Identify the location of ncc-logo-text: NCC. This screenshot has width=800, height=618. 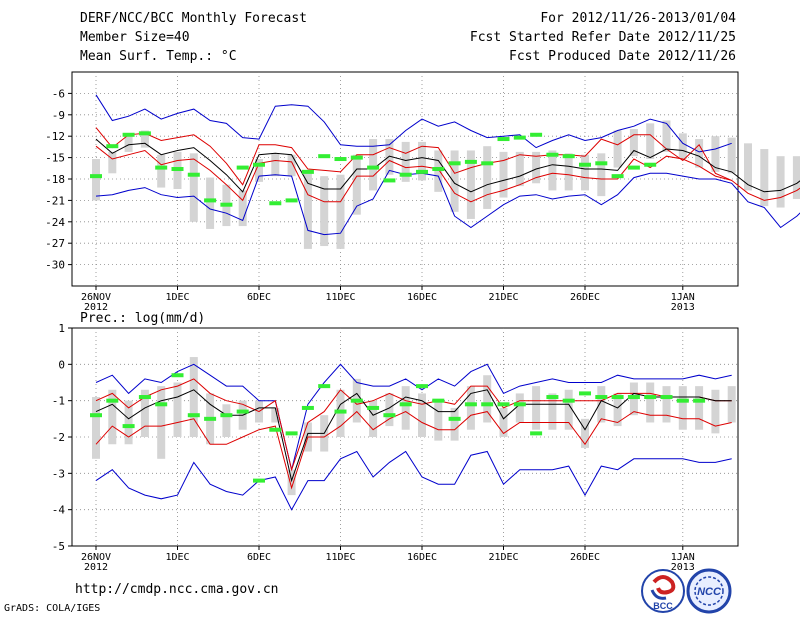
(709, 592).